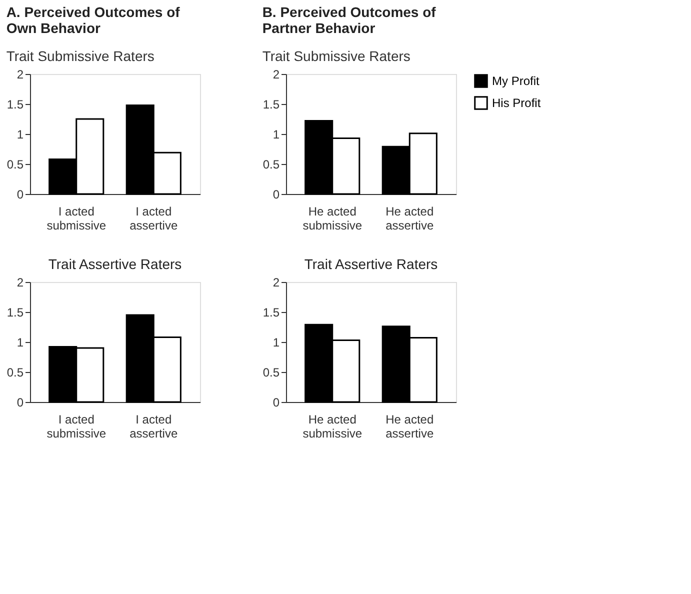 The height and width of the screenshot is (594, 691). What do you see at coordinates (516, 81) in the screenshot?
I see `legend-label: My Profit` at bounding box center [516, 81].